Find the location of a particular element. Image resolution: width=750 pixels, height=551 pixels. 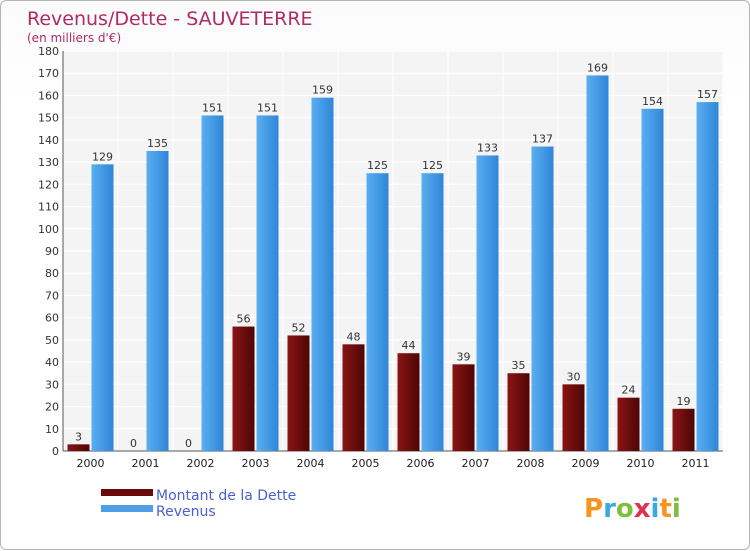

data-label-revenus: 137 is located at coordinates (542, 139).